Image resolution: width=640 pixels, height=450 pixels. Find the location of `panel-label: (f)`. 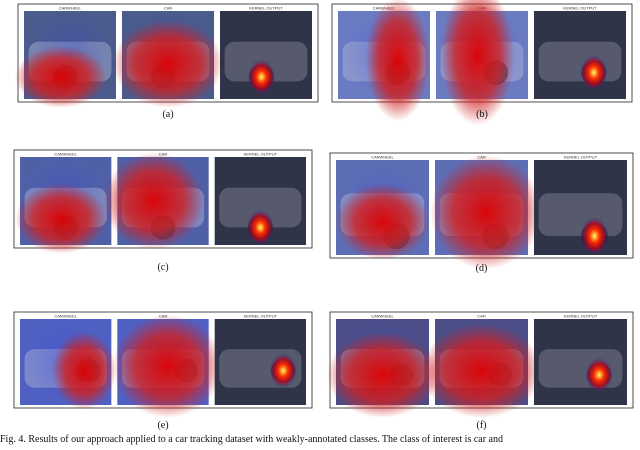

panel-label: (f) is located at coordinates (482, 425).